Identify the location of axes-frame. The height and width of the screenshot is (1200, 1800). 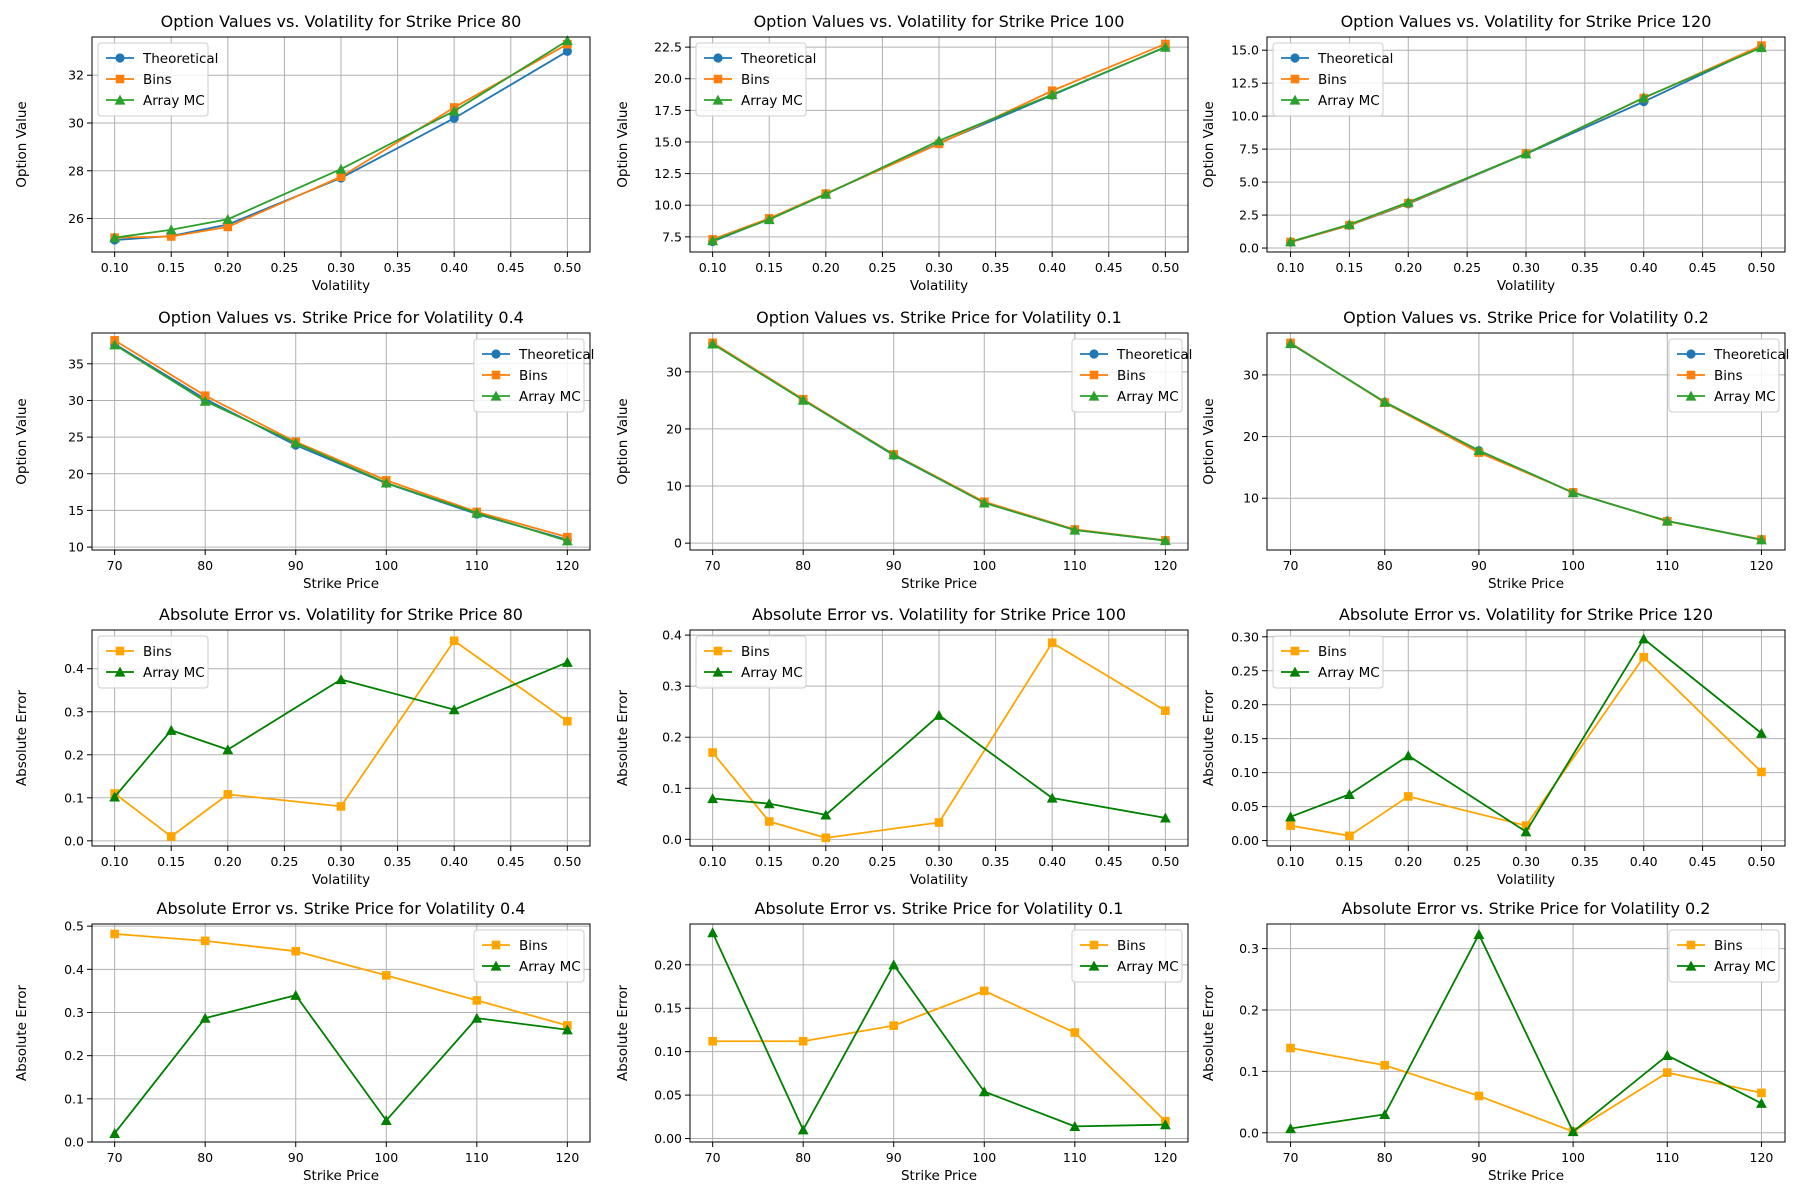
(1526, 441).